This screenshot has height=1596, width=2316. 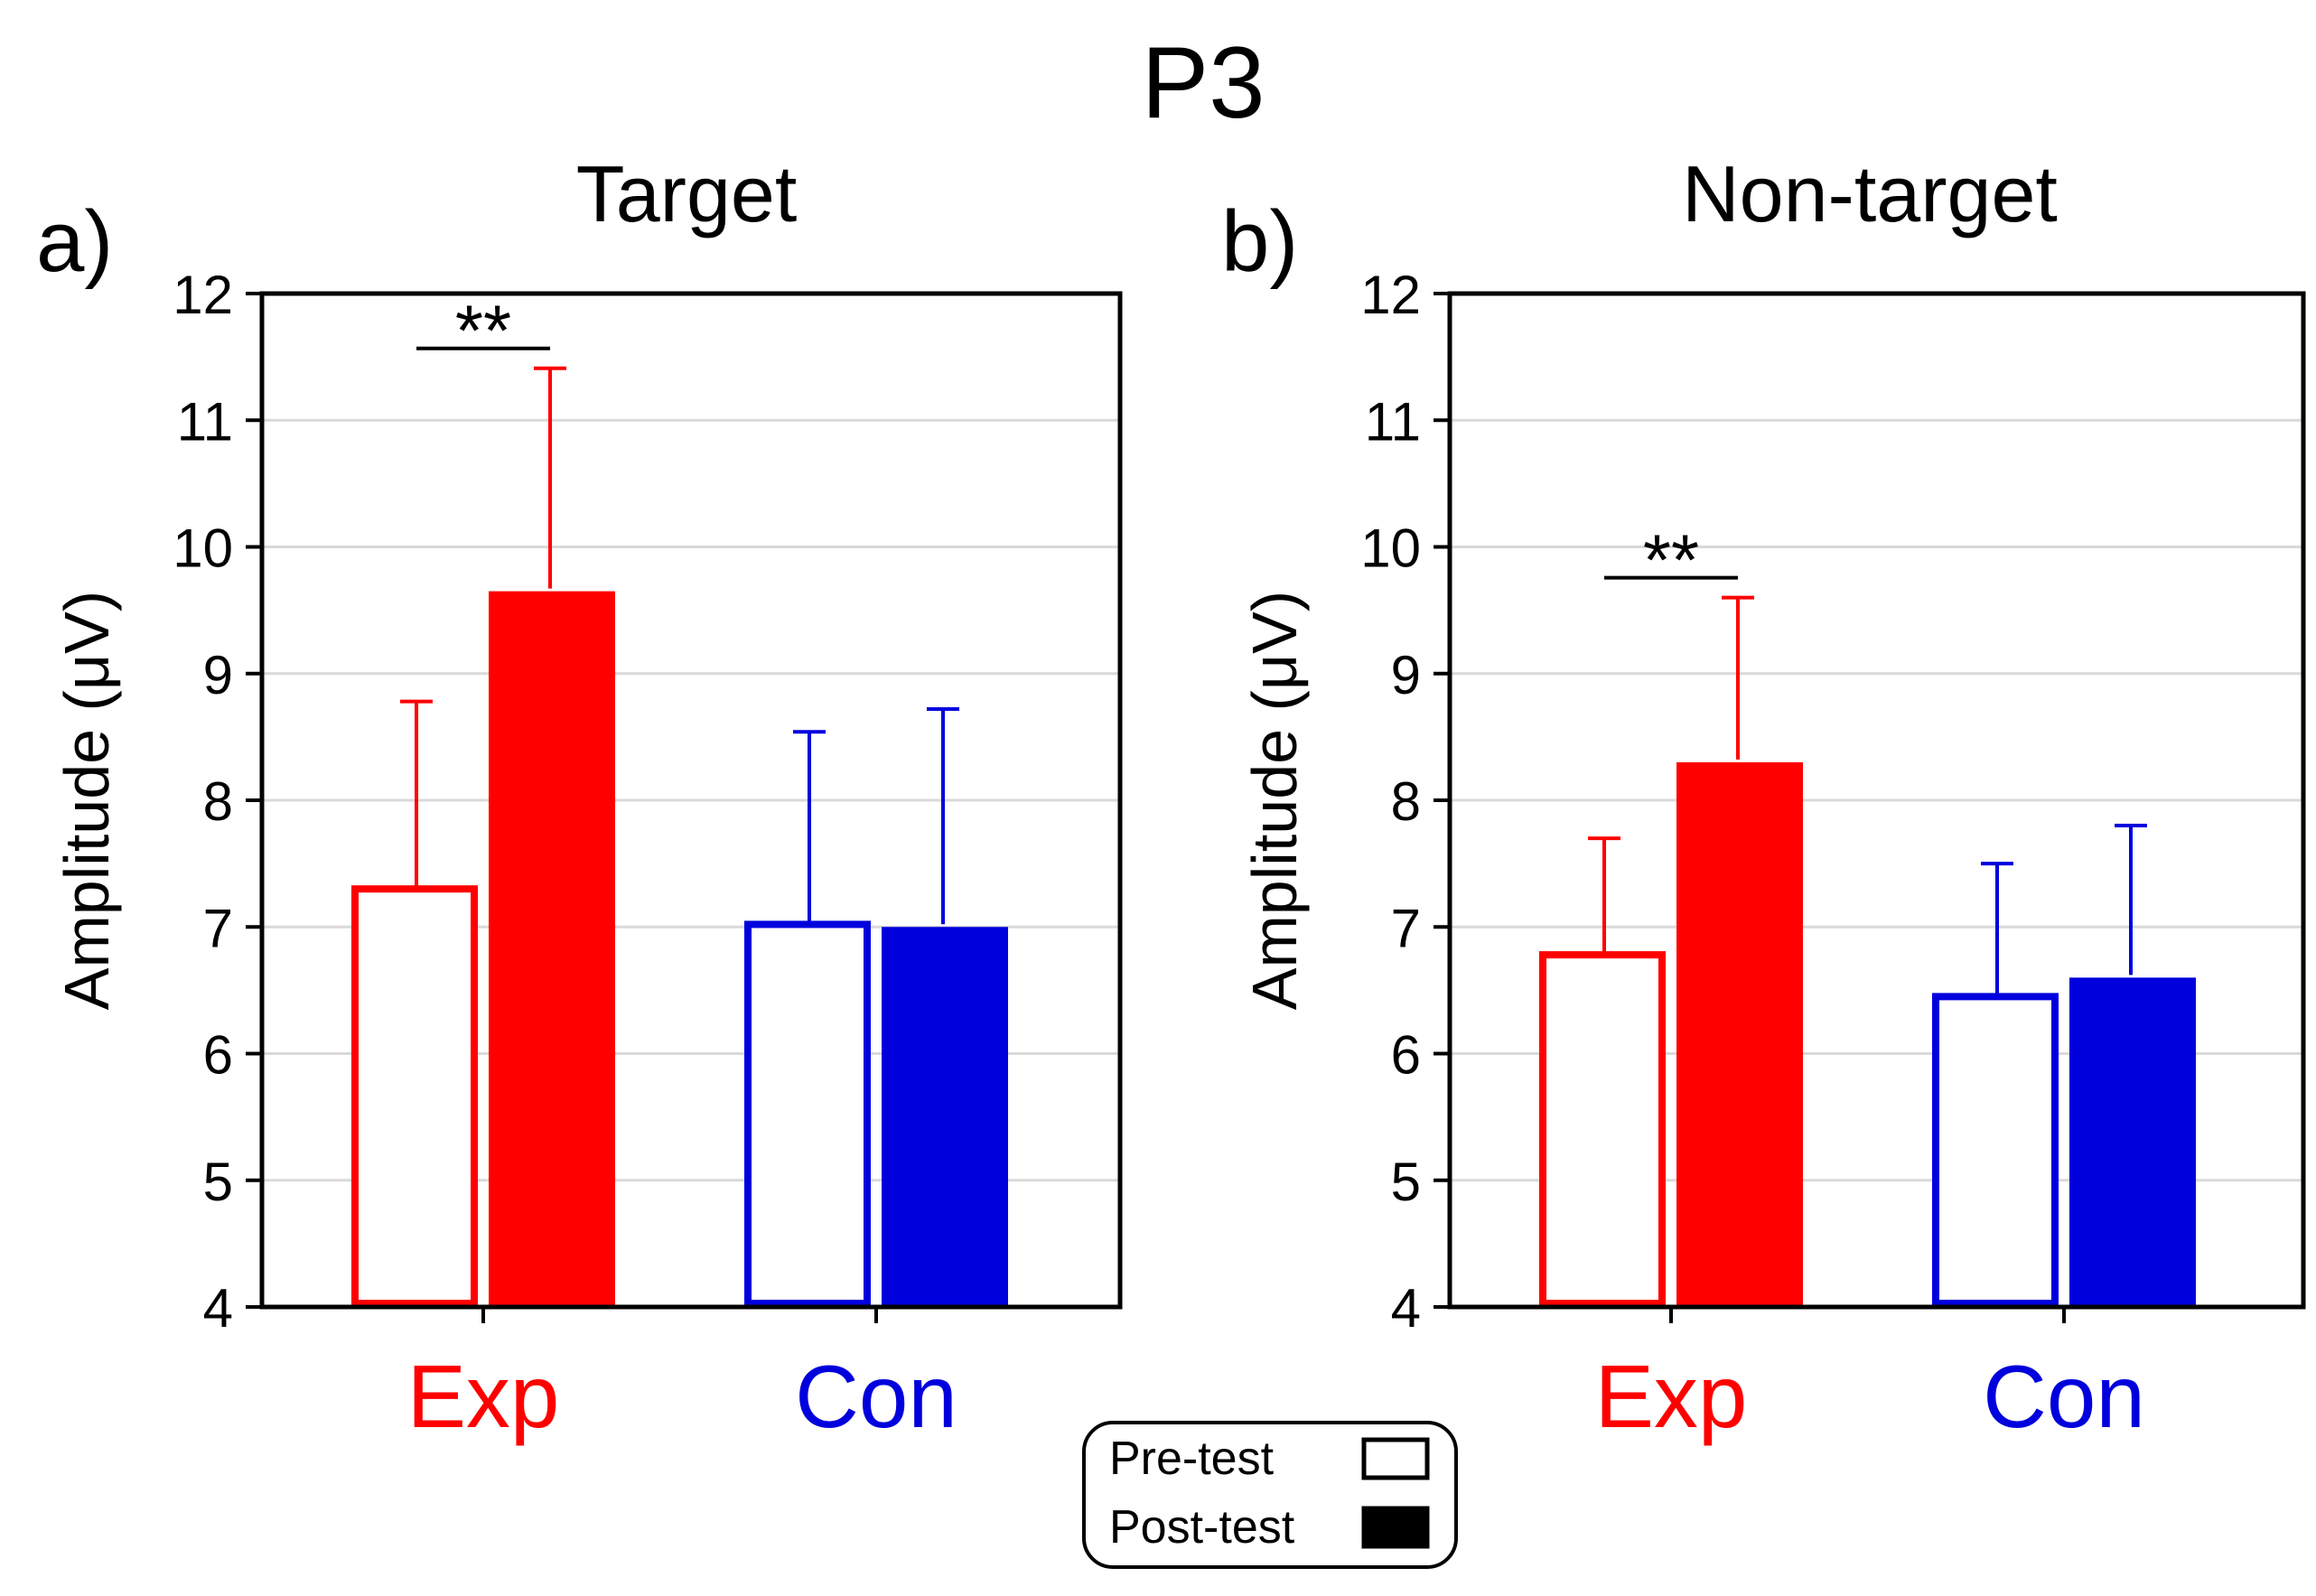 What do you see at coordinates (1870, 193) in the screenshot?
I see `panel-title: Non-target` at bounding box center [1870, 193].